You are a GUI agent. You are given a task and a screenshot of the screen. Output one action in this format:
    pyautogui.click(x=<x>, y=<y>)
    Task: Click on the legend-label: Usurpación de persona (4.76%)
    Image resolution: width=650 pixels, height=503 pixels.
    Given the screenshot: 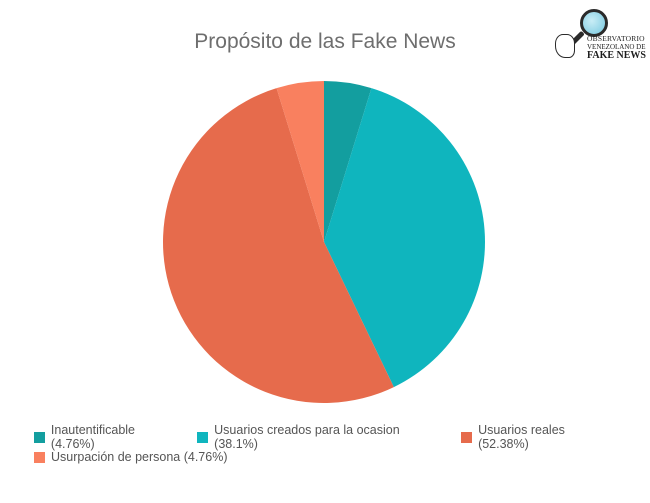 What is the action you would take?
    pyautogui.click(x=139, y=457)
    